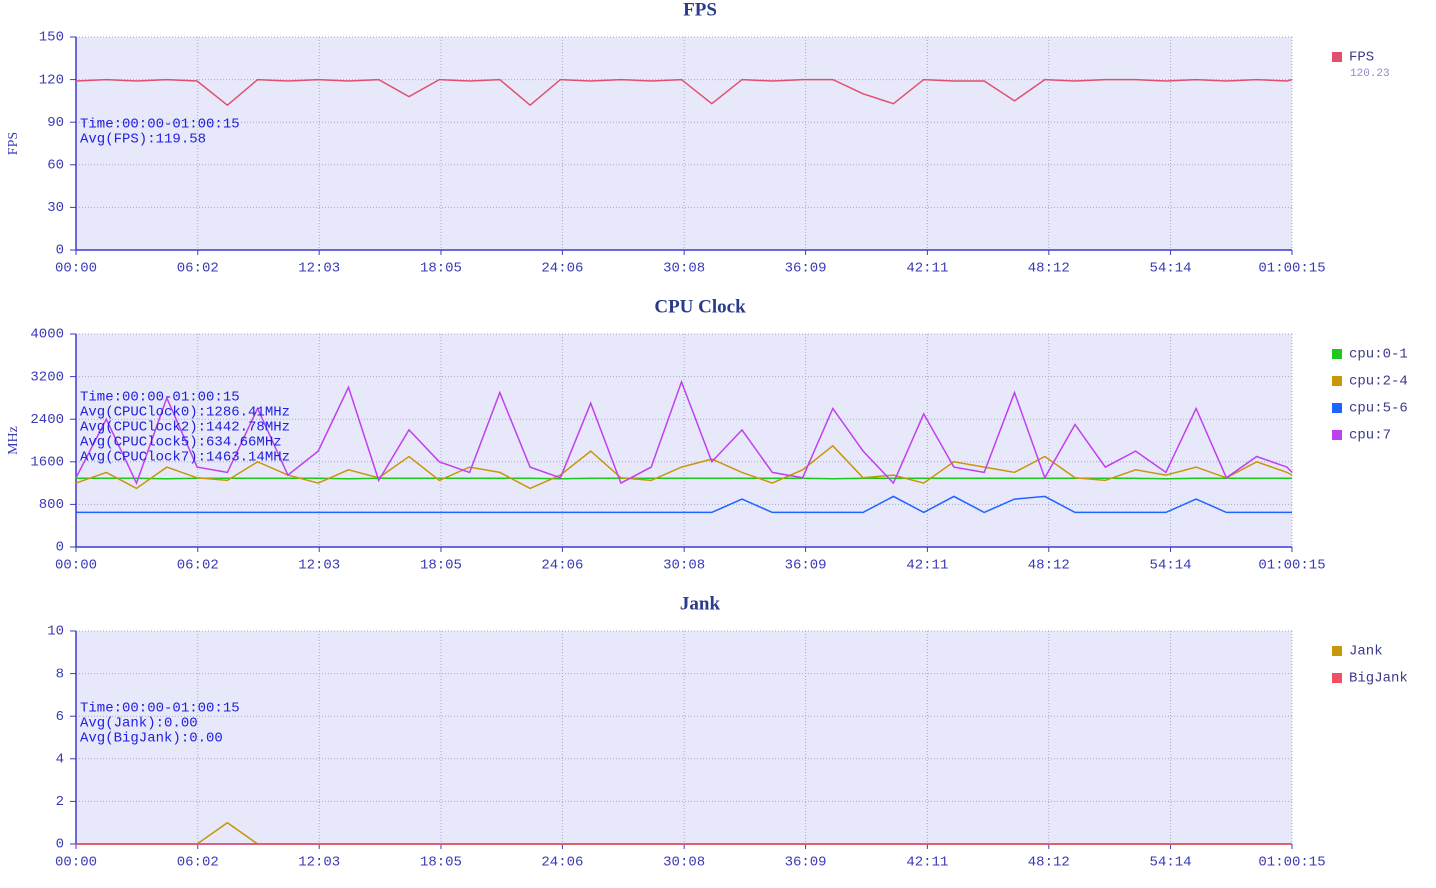  I want to click on y-axis-label: FPS, so click(13, 143).